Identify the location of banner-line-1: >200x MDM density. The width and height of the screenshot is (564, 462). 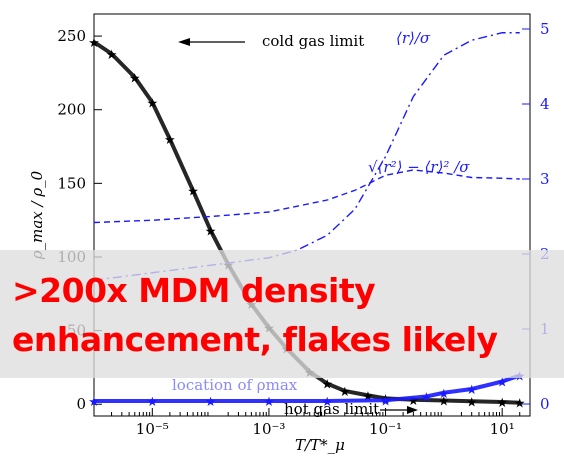
(194, 290).